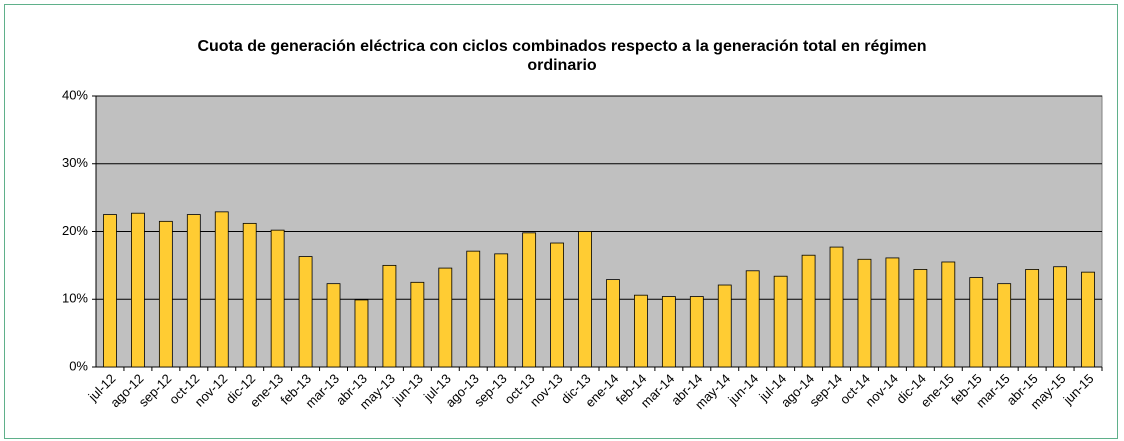 This screenshot has height=441, width=1124. I want to click on x-tick-label: jun-14, so click(742, 389).